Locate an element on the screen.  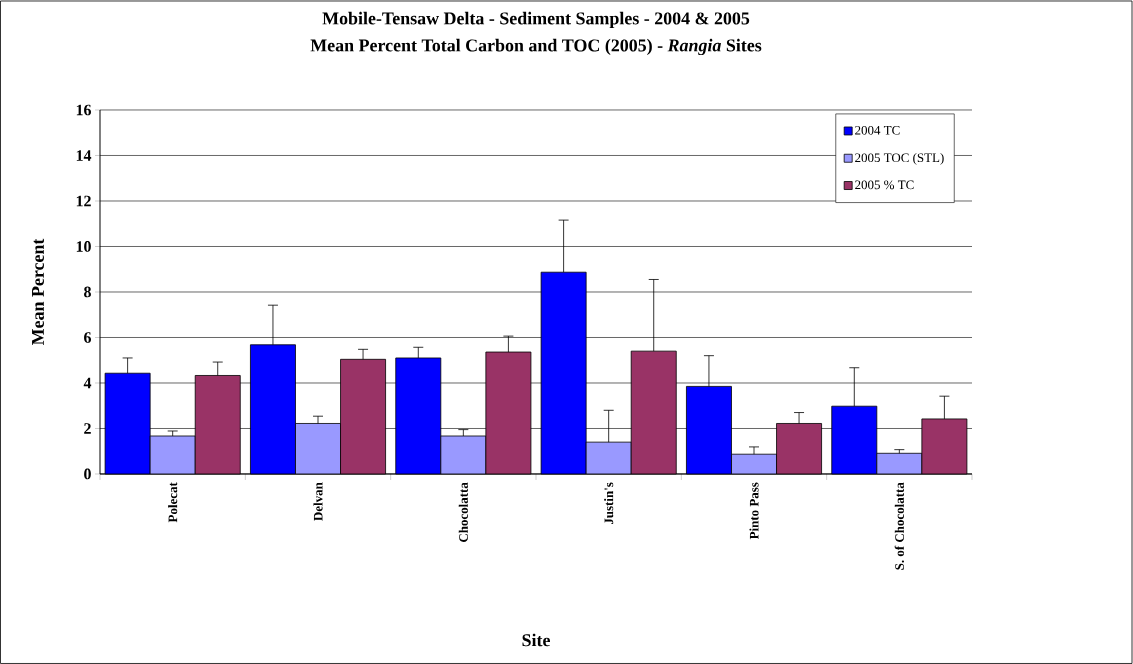
y-axis-title: Mean Percent is located at coordinates (38, 292).